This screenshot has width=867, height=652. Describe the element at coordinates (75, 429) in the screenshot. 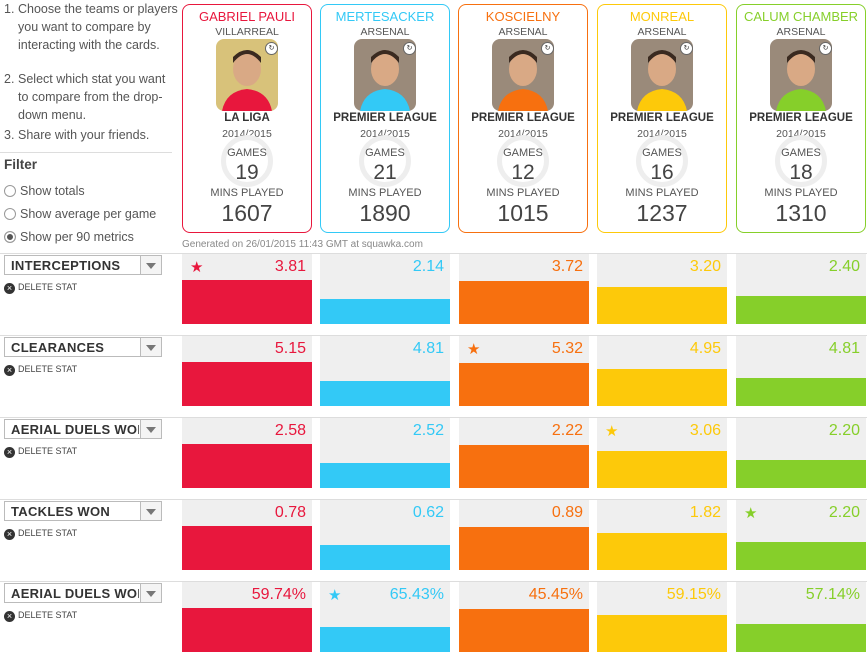

I see `stat-select-label: AERIAL DUELS WON` at that location.